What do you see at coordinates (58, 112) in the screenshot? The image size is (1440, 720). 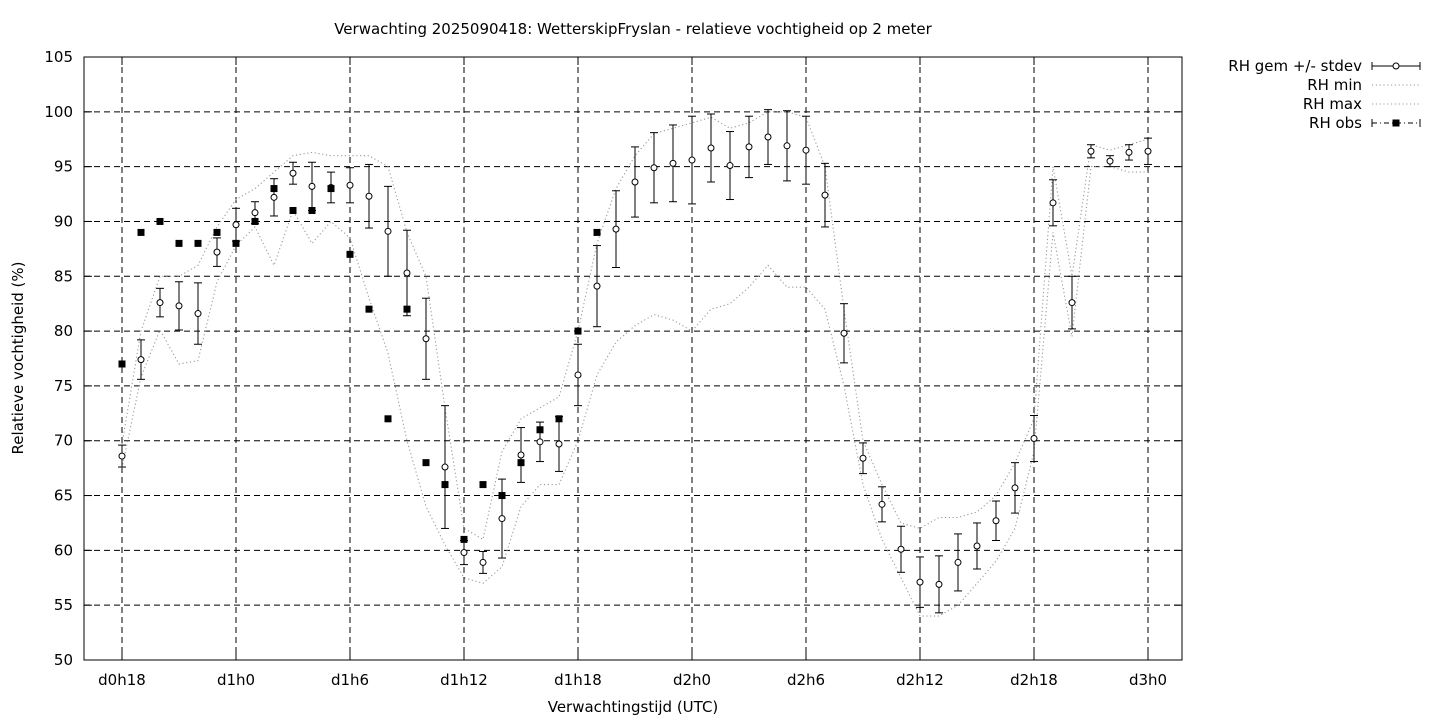 I see `y-tick-label: 100` at bounding box center [58, 112].